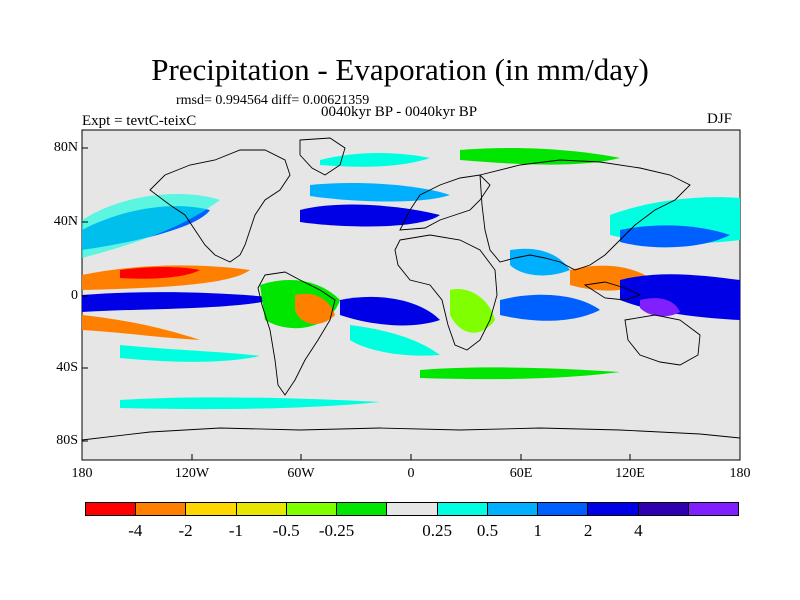 The image size is (800, 600). I want to click on field-eurasia-green, so click(540, 156).